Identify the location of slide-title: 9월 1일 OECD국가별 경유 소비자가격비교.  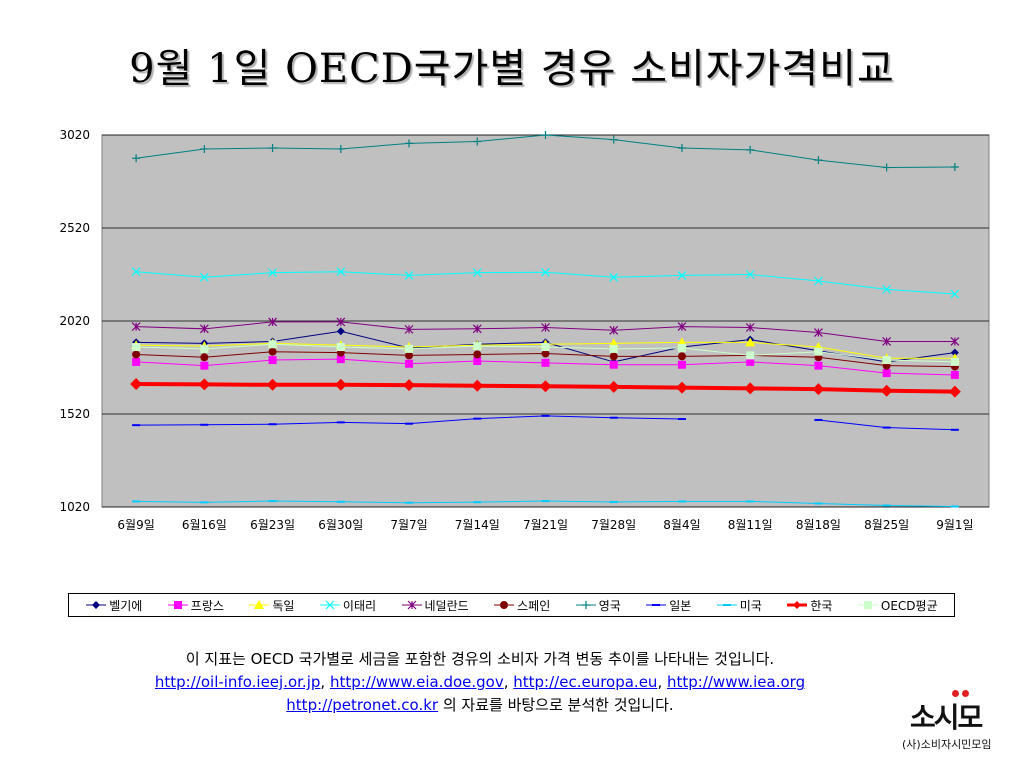
(512, 69).